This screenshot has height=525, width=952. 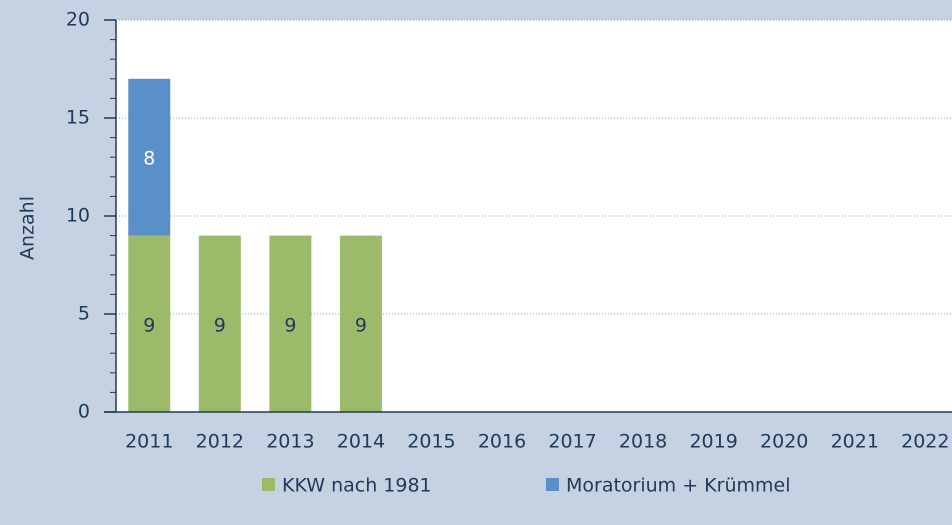 What do you see at coordinates (28, 228) in the screenshot?
I see `y-axis-label: Anzahl` at bounding box center [28, 228].